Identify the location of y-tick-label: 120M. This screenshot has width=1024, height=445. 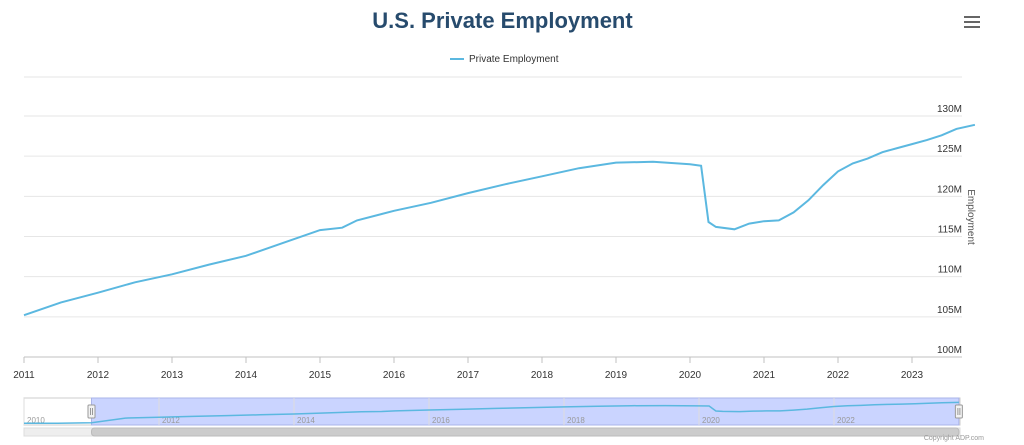
(949, 189).